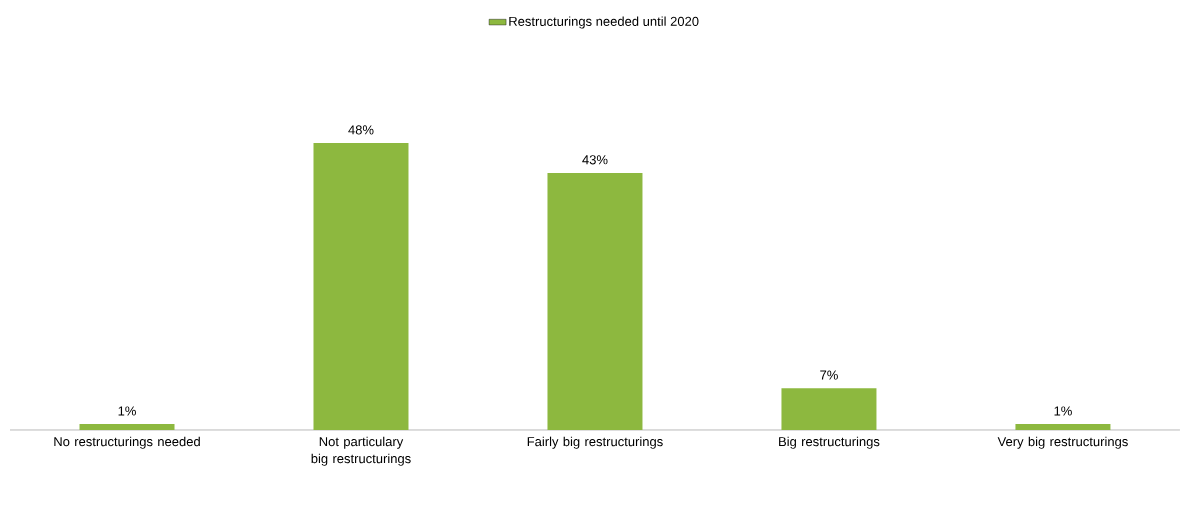  Describe the element at coordinates (361, 451) in the screenshot. I see `x-tick-label: Not particulary big restructurings` at that location.